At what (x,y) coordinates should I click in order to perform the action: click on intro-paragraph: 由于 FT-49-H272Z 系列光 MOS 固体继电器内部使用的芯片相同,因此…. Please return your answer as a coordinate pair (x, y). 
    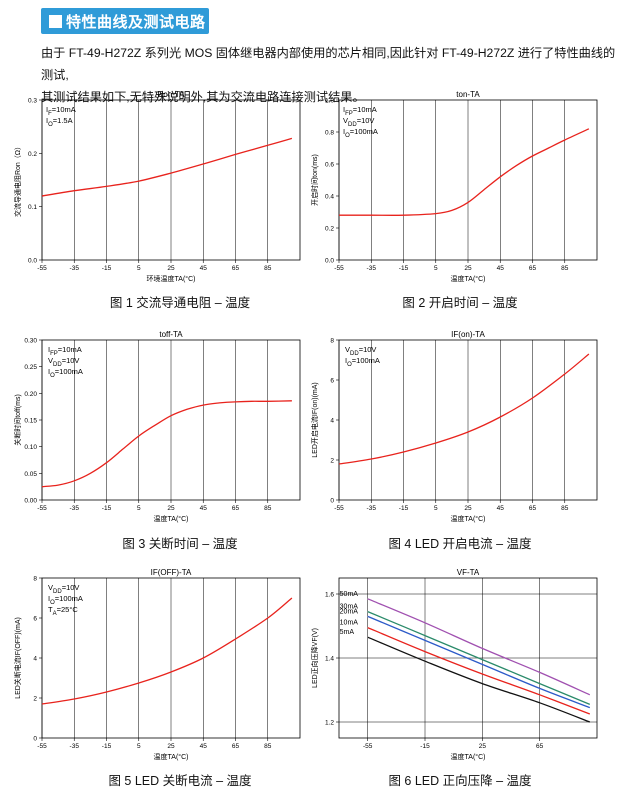
    Looking at the image, I should click on (328, 75).